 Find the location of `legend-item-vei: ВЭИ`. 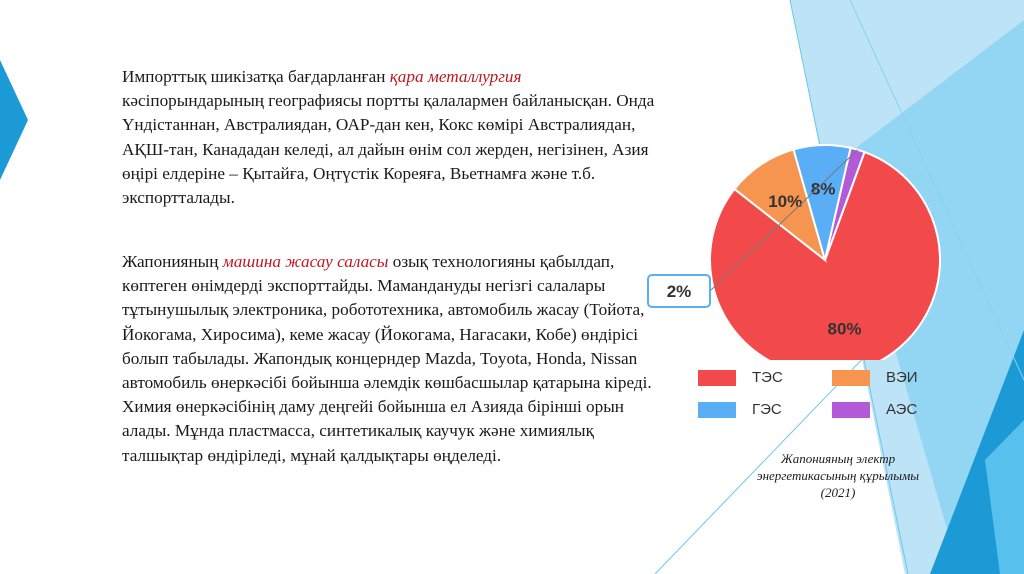

legend-item-vei: ВЭИ is located at coordinates (875, 377).